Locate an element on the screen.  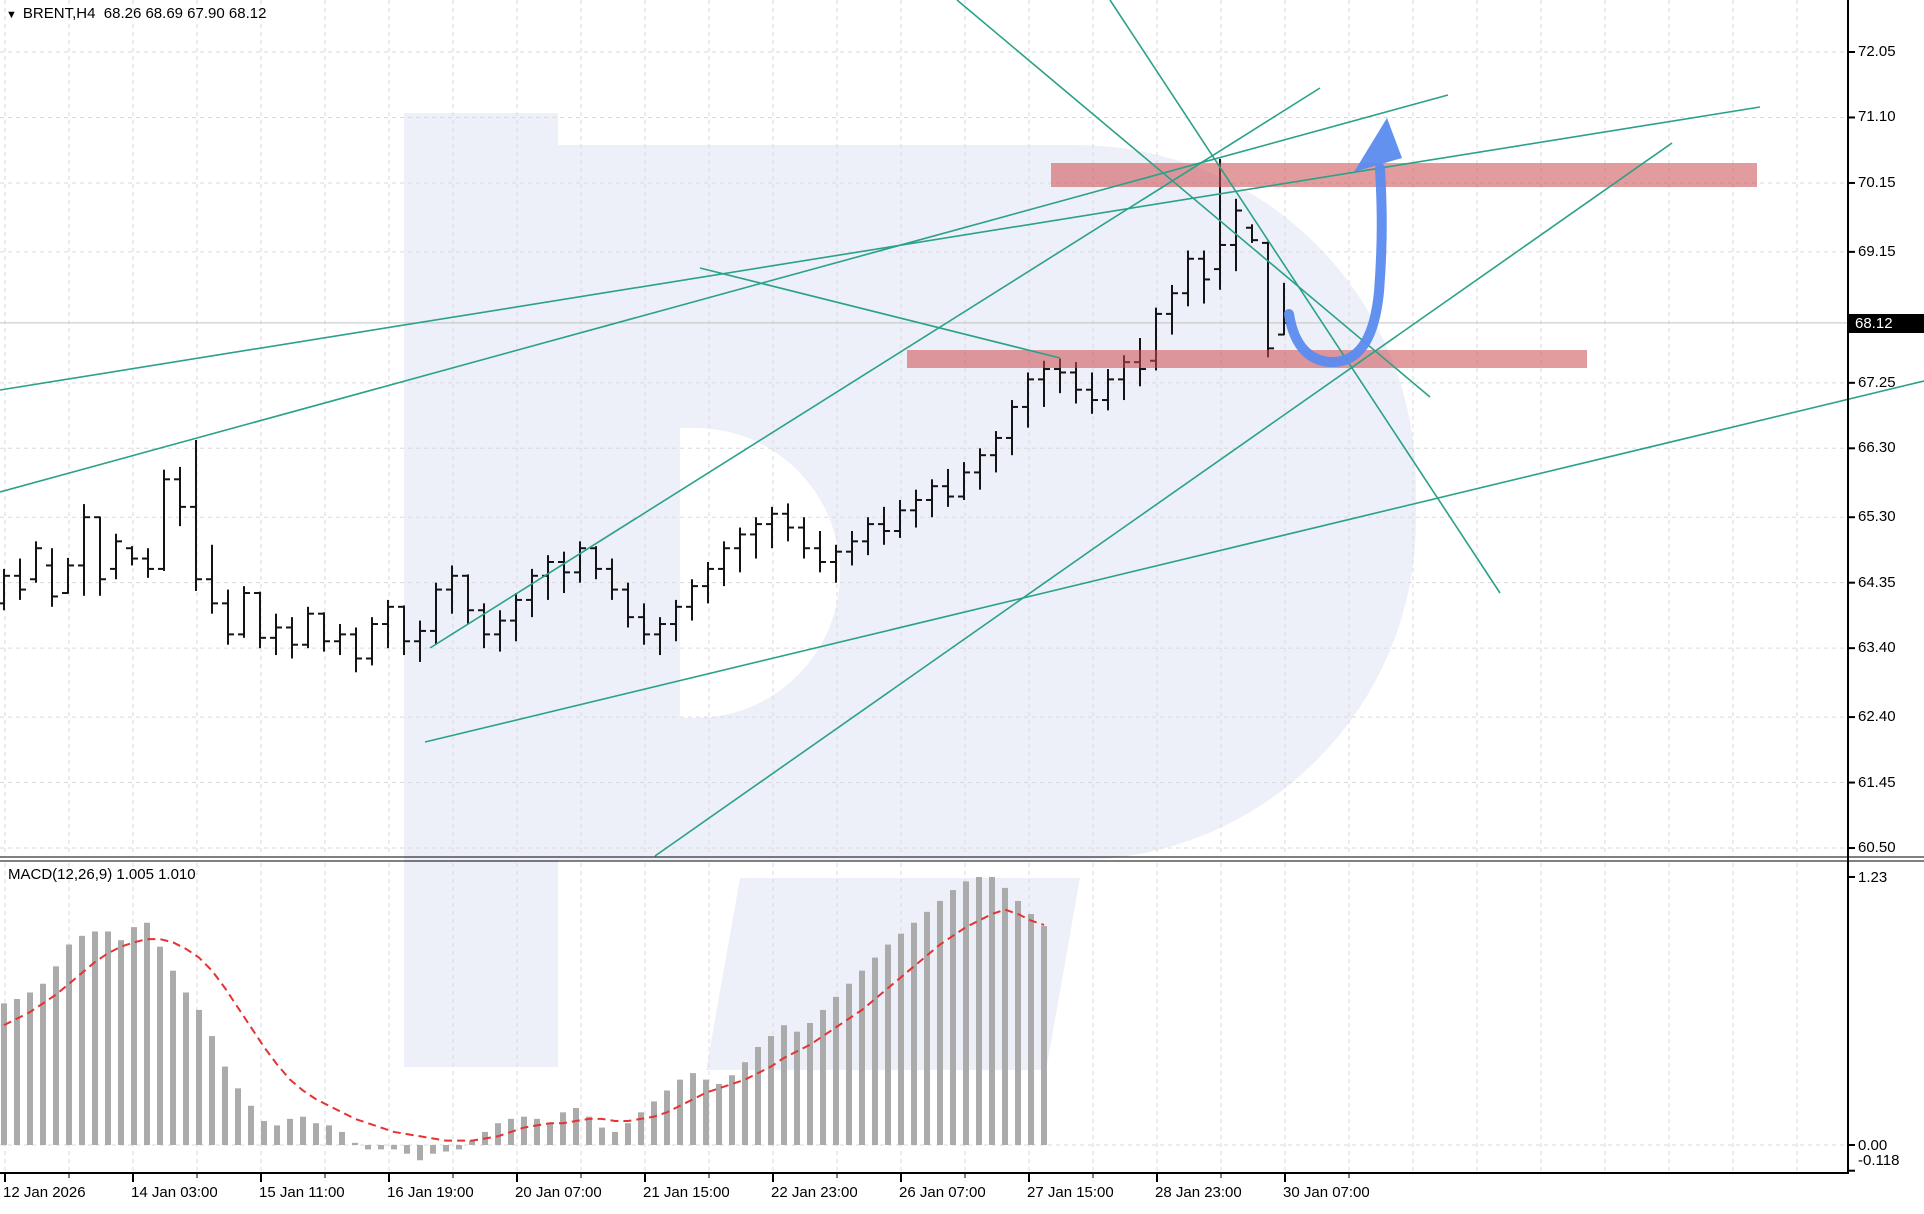
price-axis-label: 64.35 is located at coordinates (1877, 582).